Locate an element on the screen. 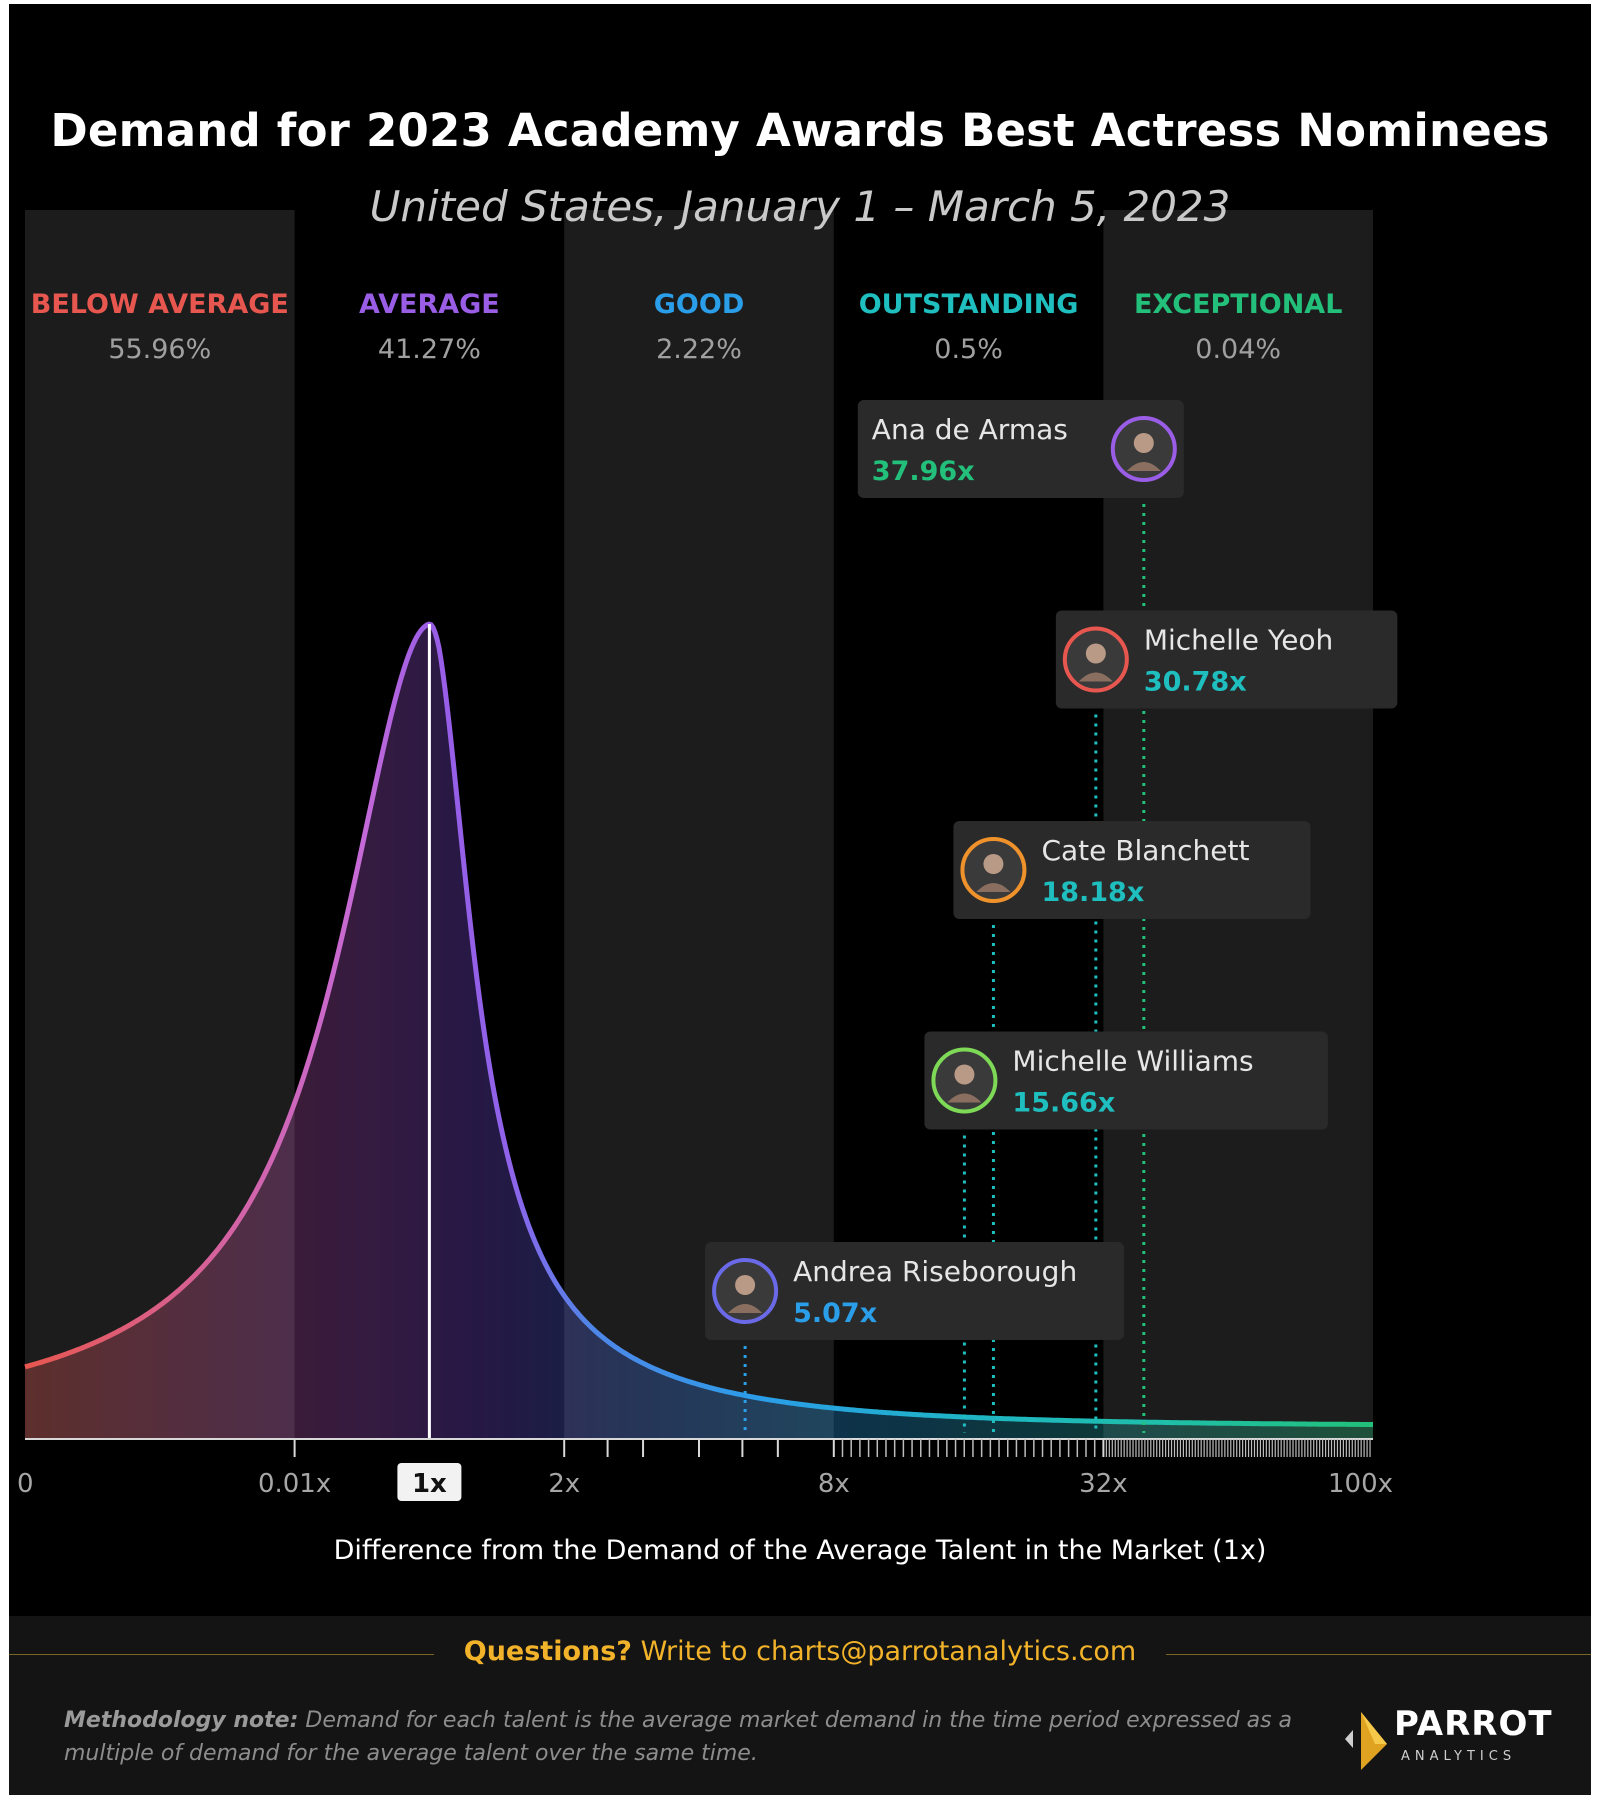  nominee-value: 30.78x is located at coordinates (1195, 682).